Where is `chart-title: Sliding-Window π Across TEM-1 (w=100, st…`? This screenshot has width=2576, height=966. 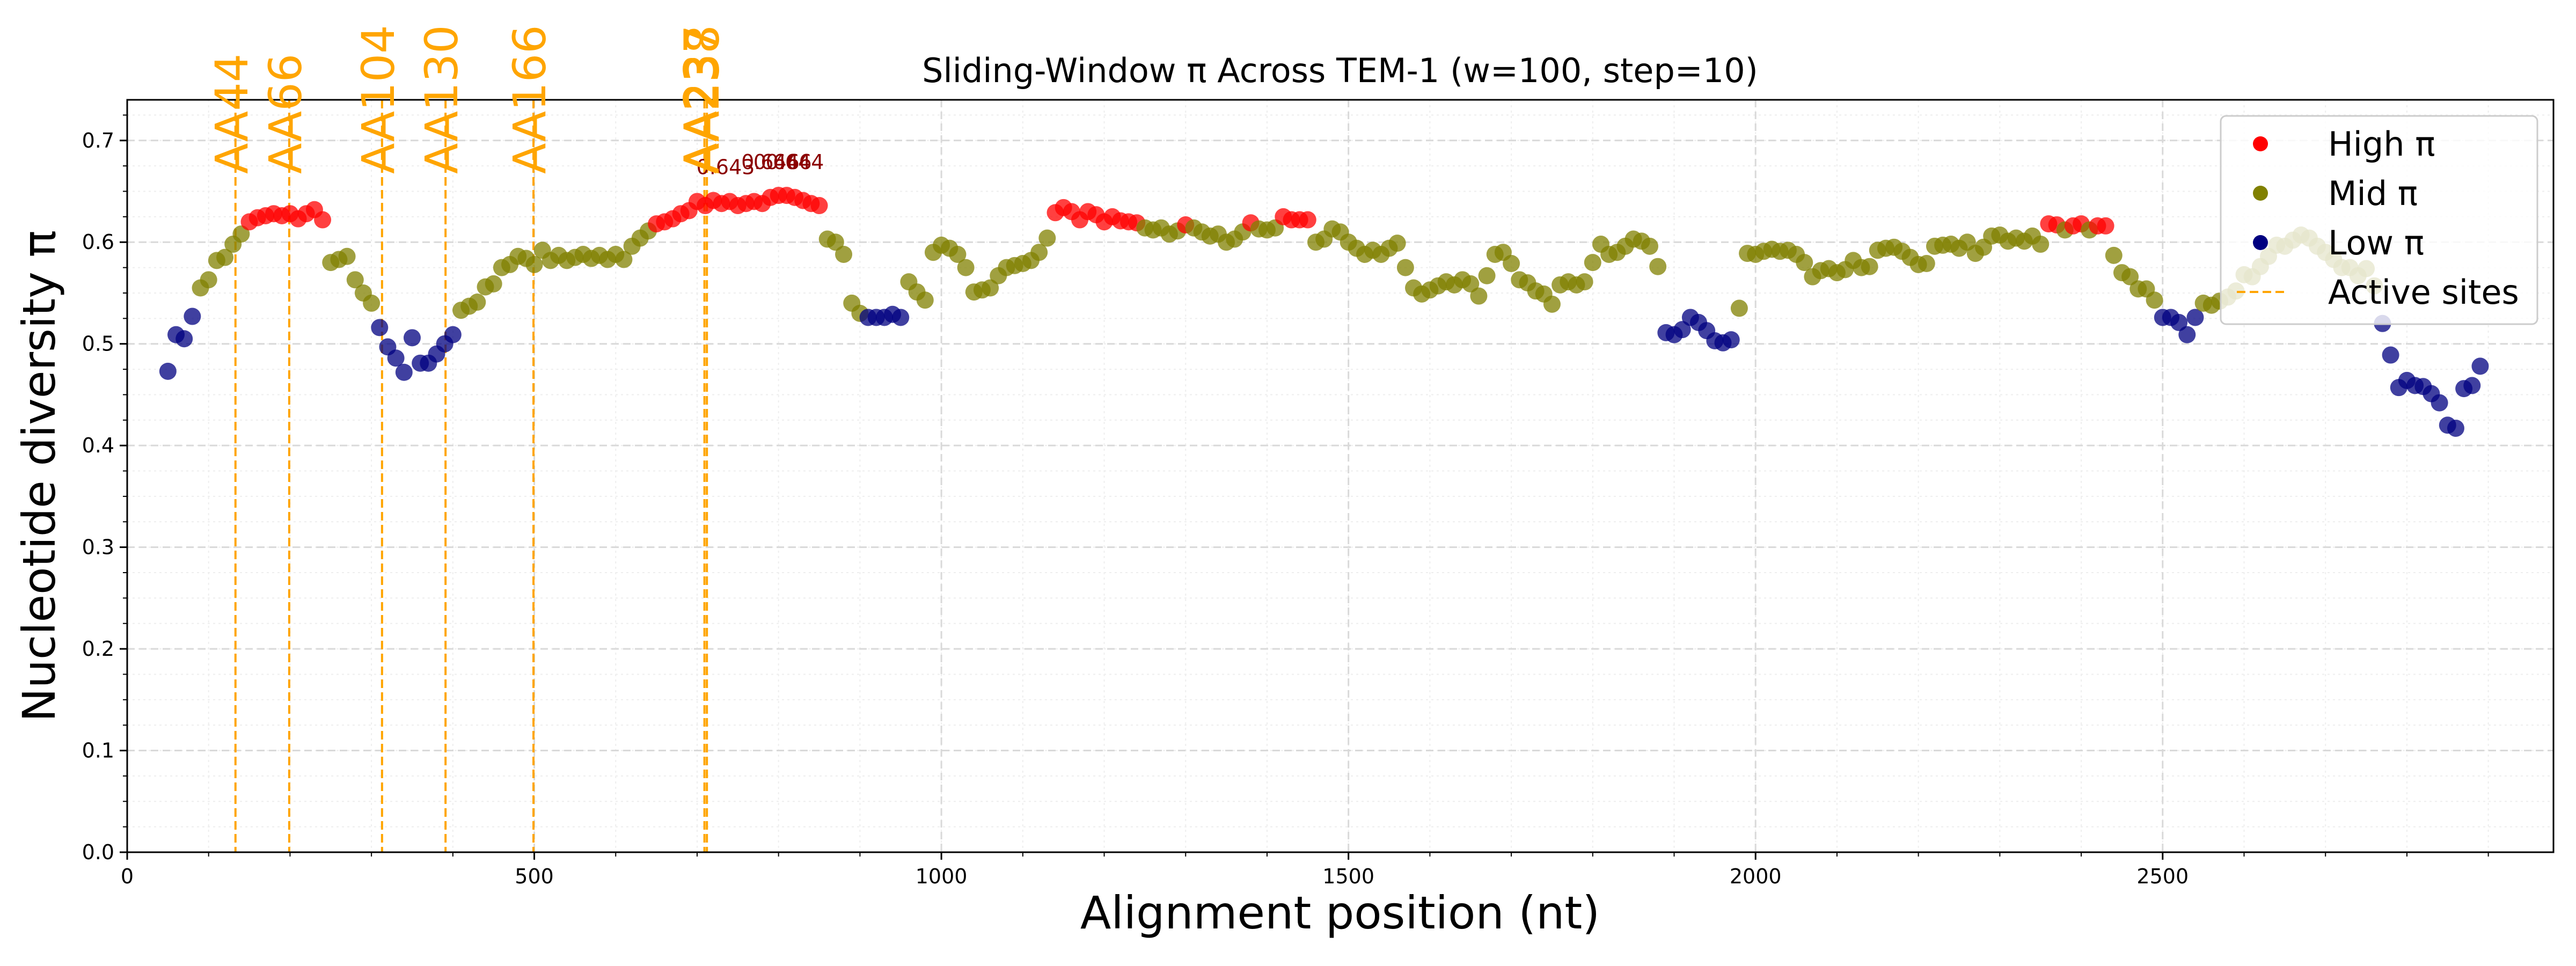 chart-title: Sliding-Window π Across TEM-1 (w=100, st… is located at coordinates (1340, 70).